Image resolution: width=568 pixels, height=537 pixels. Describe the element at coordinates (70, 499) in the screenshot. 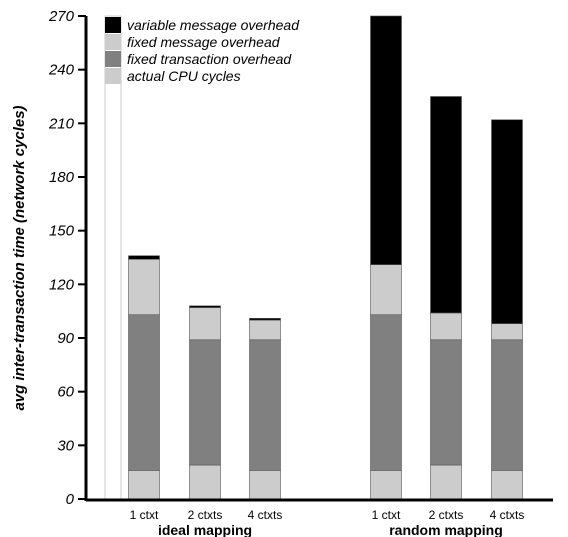

I see `y-tick-label: 0` at that location.